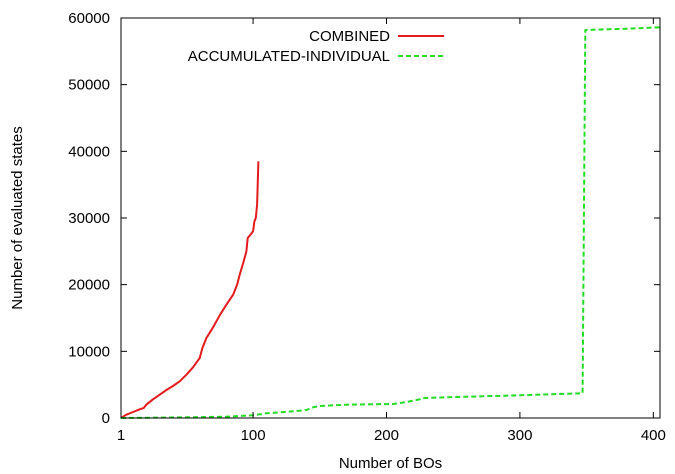 The width and height of the screenshot is (675, 474). What do you see at coordinates (89, 218) in the screenshot?
I see `y-tick-label: 30000` at bounding box center [89, 218].